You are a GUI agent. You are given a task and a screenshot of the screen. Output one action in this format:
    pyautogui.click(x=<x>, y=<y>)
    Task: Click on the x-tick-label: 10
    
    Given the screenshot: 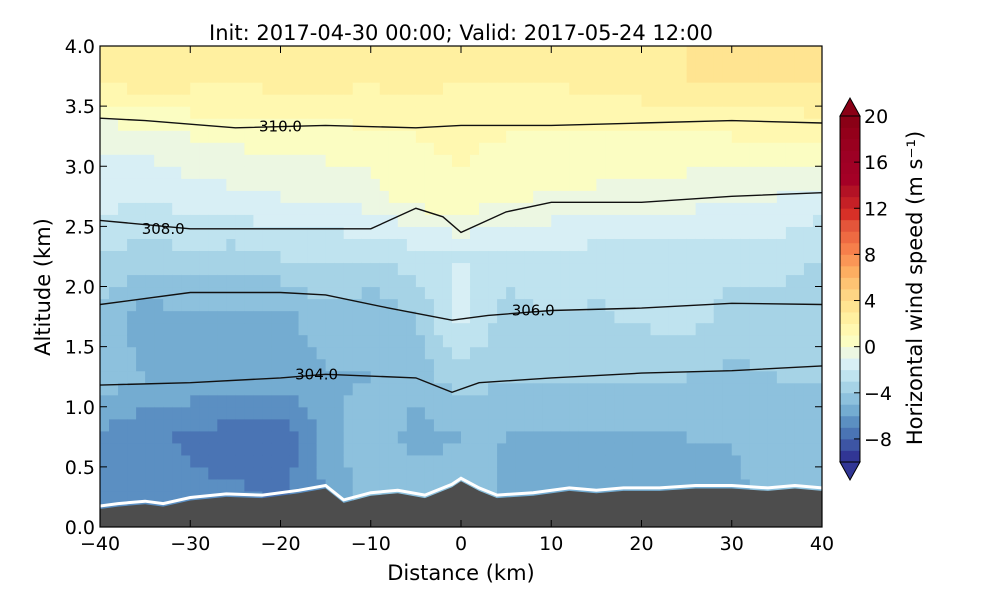 What is the action you would take?
    pyautogui.click(x=551, y=544)
    